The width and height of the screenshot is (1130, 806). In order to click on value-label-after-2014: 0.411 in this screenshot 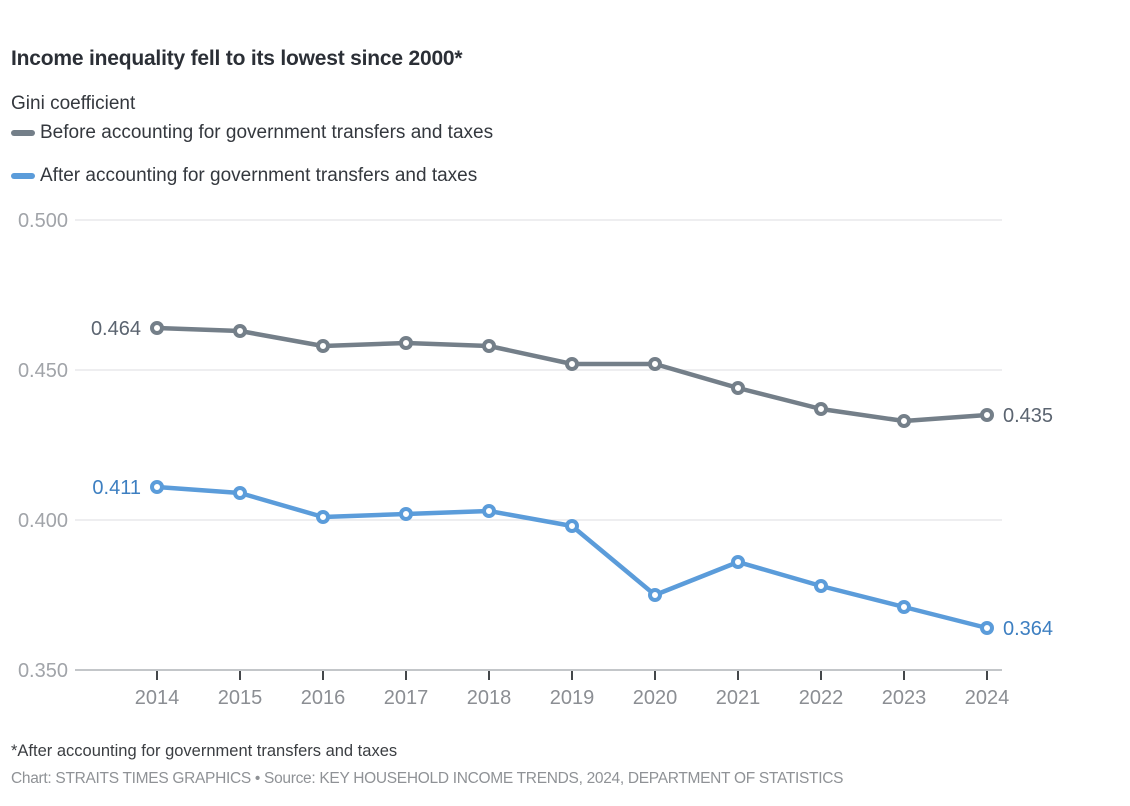, I will do `click(116, 488)`.